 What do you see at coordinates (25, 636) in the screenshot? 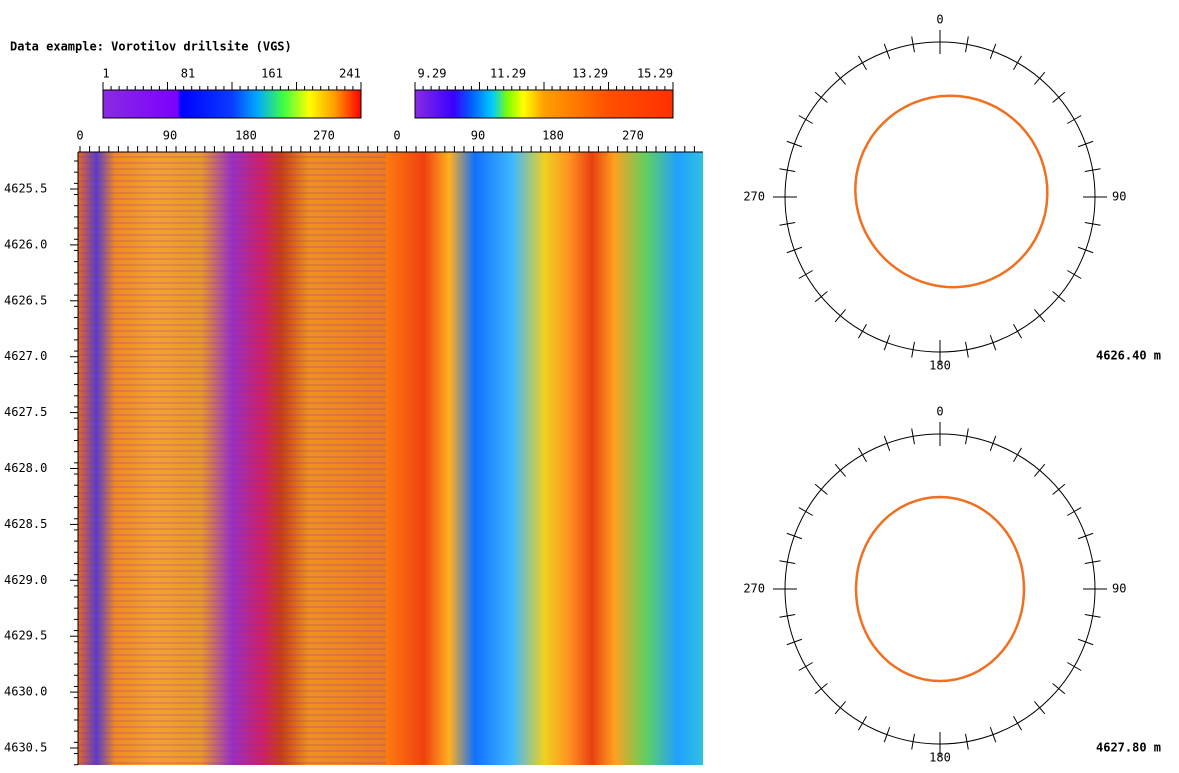
I see `depth-tick-label: 4629.5` at bounding box center [25, 636].